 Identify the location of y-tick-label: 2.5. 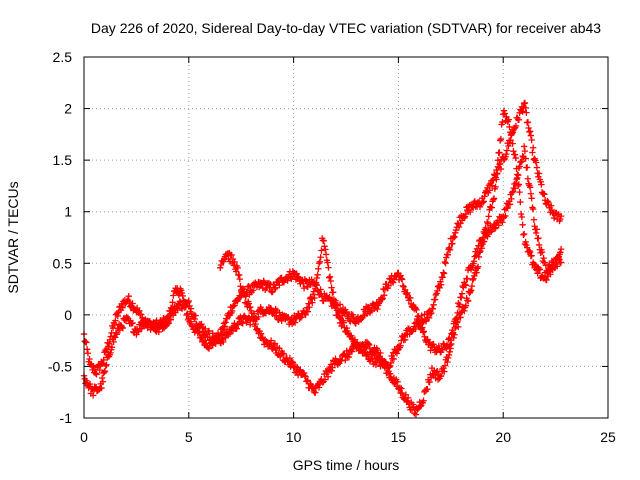
(63, 57).